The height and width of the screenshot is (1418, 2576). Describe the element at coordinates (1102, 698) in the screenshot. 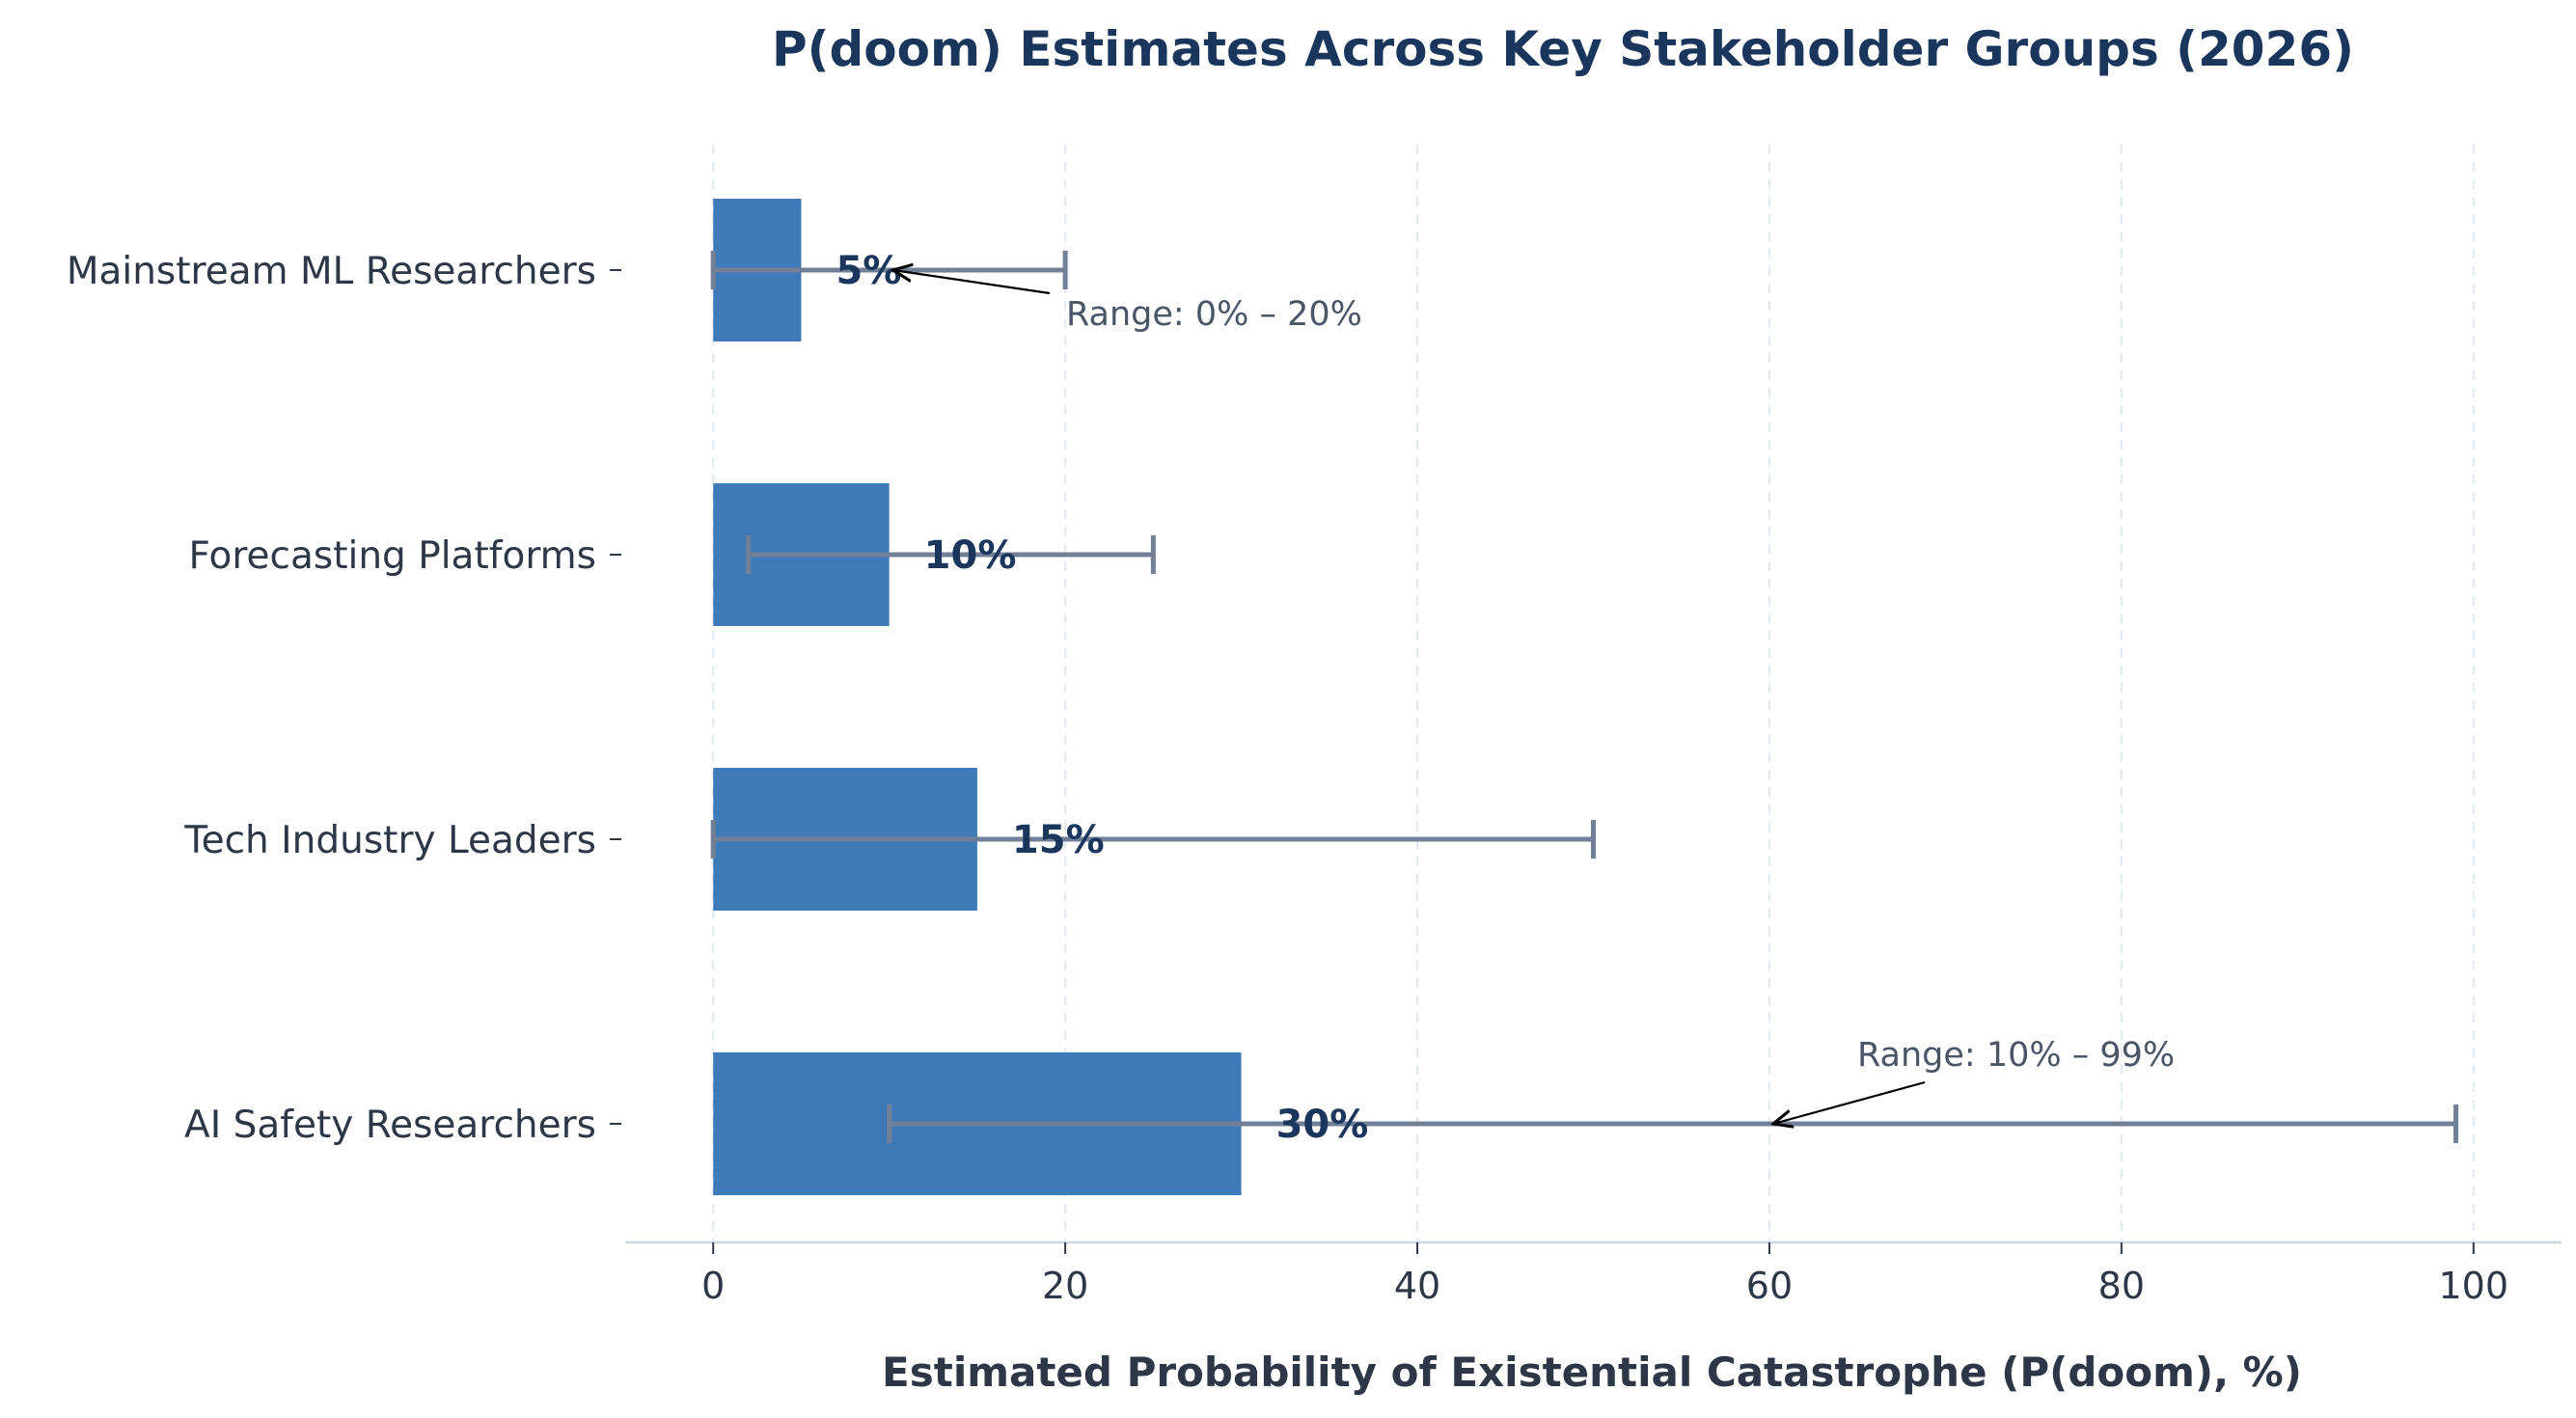

I see `data-labels: 5% 10% 15% 30%` at that location.